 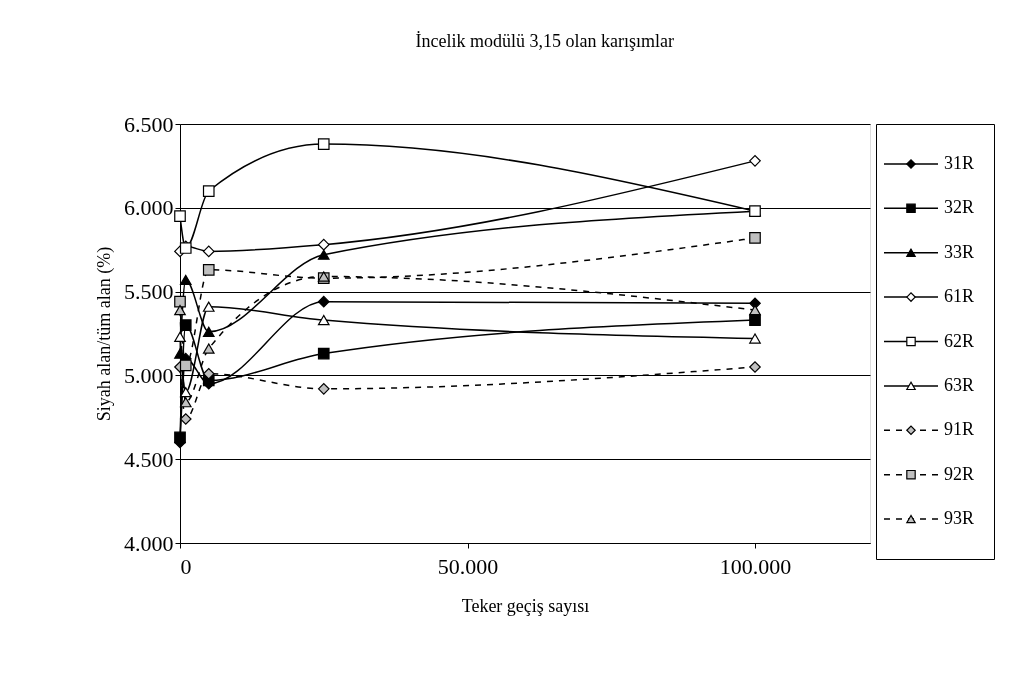 What do you see at coordinates (959, 340) in the screenshot?
I see `legend-label: 62R` at bounding box center [959, 340].